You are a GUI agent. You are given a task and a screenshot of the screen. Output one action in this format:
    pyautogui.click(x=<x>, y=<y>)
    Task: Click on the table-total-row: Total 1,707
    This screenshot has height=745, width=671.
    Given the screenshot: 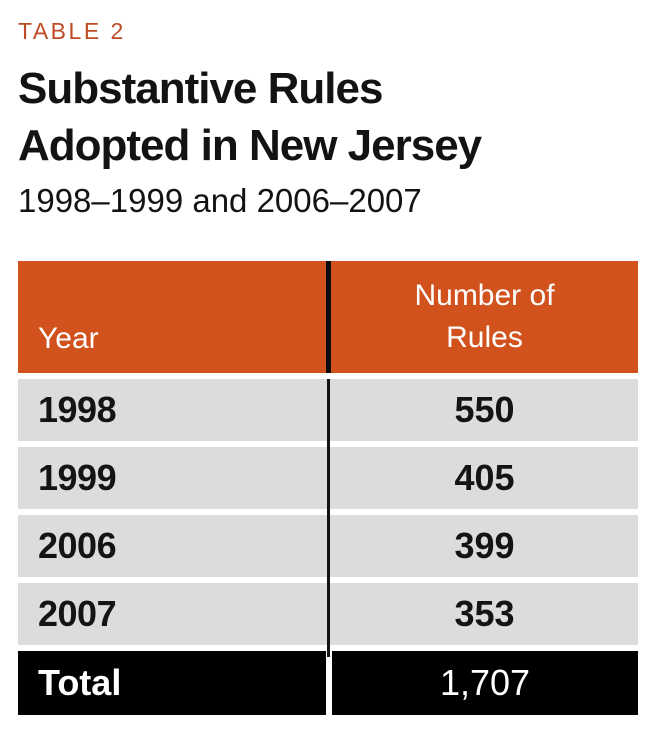 What is the action you would take?
    pyautogui.click(x=328, y=683)
    